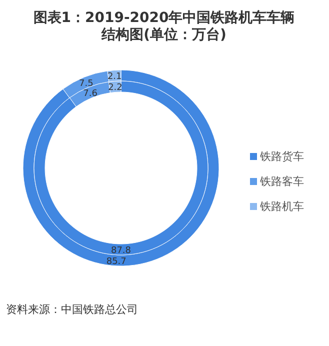 The width and height of the screenshot is (329, 346). I want to click on data-label: 7.6, so click(90, 94).